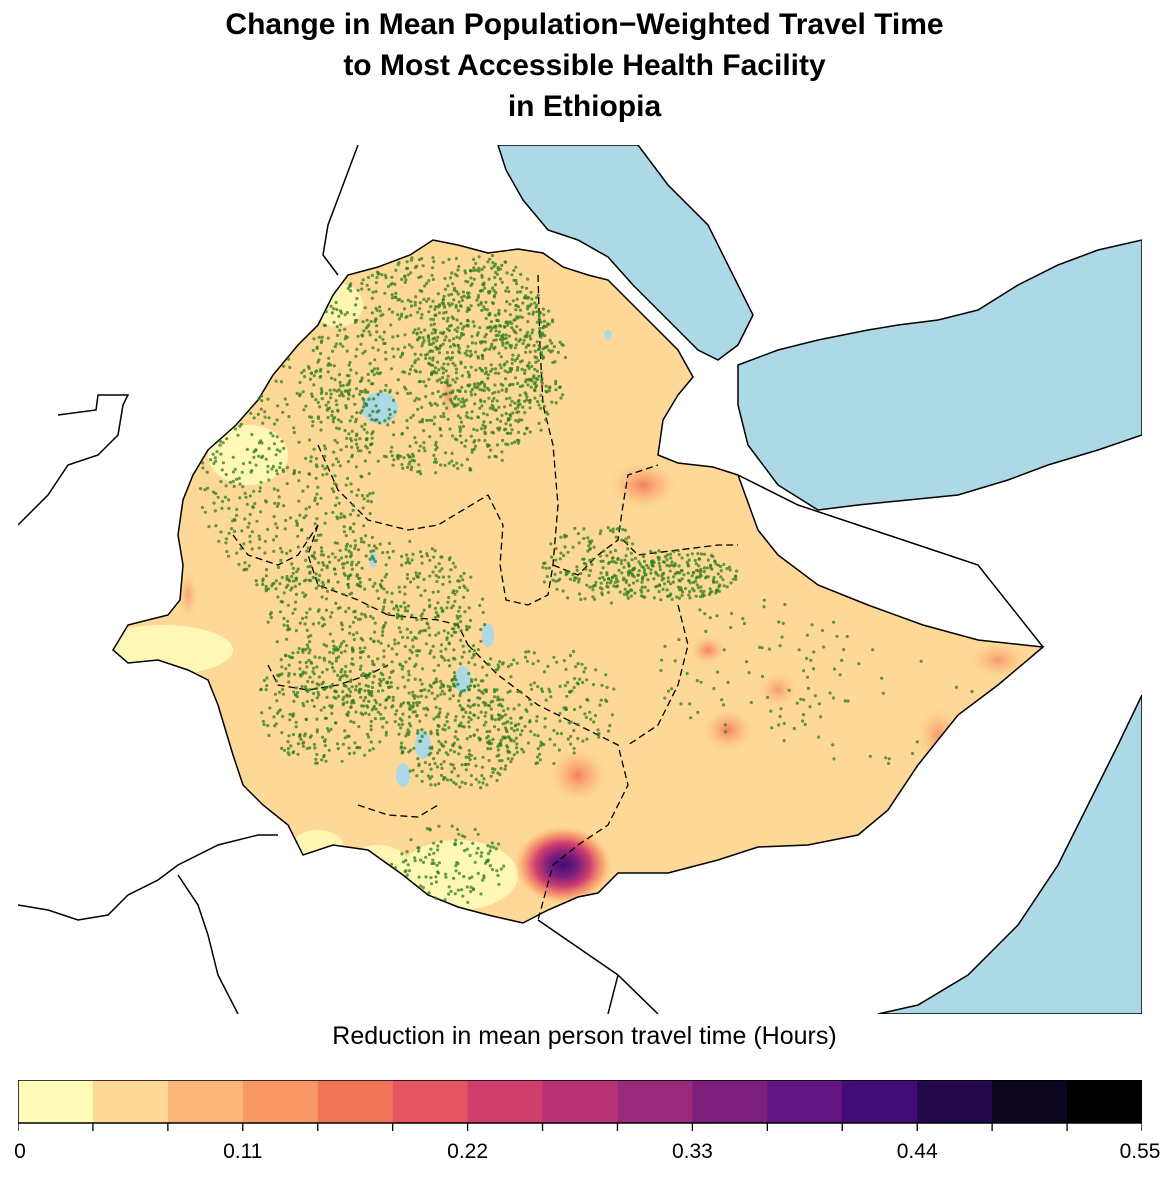 The image size is (1169, 1184). I want to click on legend-bins, so click(580, 1101).